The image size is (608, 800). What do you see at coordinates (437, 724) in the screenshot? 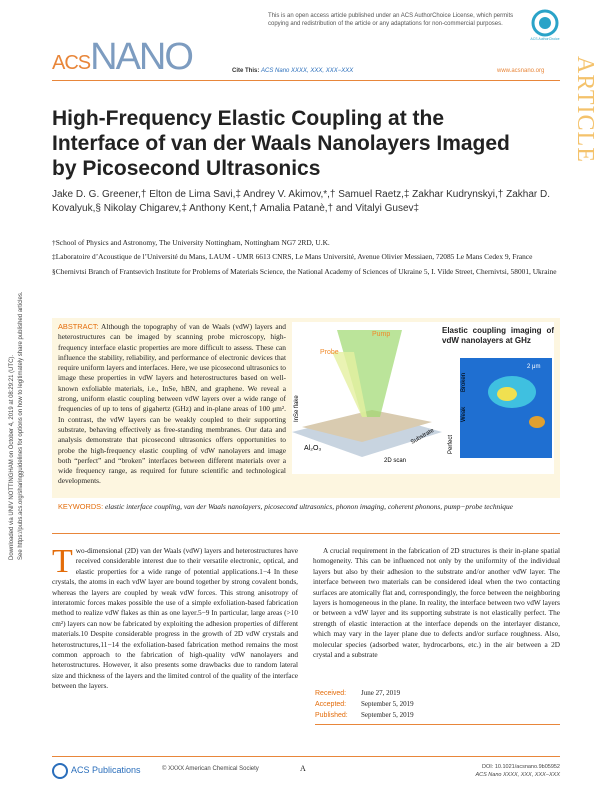
I see `dates-rule` at bounding box center [437, 724].